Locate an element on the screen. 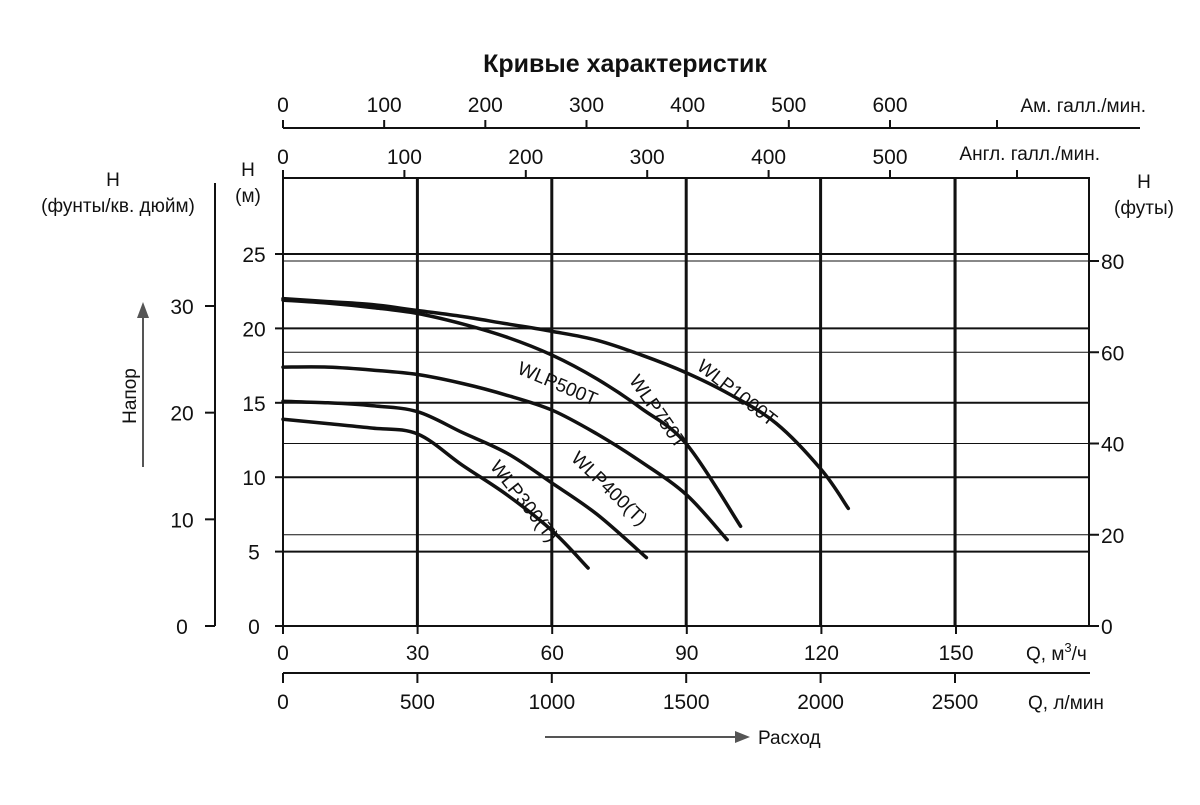 Image resolution: width=1200 pixels, height=805 pixels. imp-gpm-axis-label: Англ. галл./мин. is located at coordinates (1029, 154).